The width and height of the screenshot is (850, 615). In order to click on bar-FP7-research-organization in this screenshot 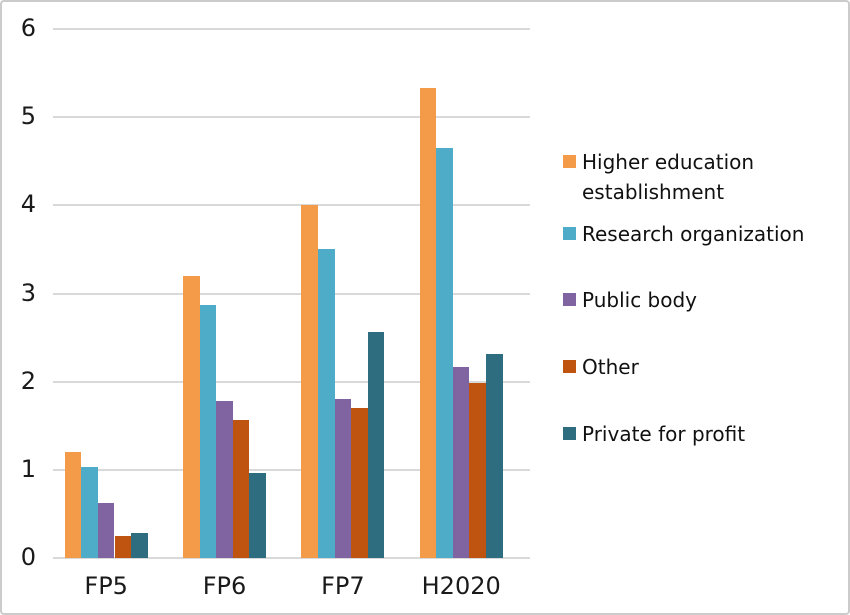, I will do `click(326, 403)`.